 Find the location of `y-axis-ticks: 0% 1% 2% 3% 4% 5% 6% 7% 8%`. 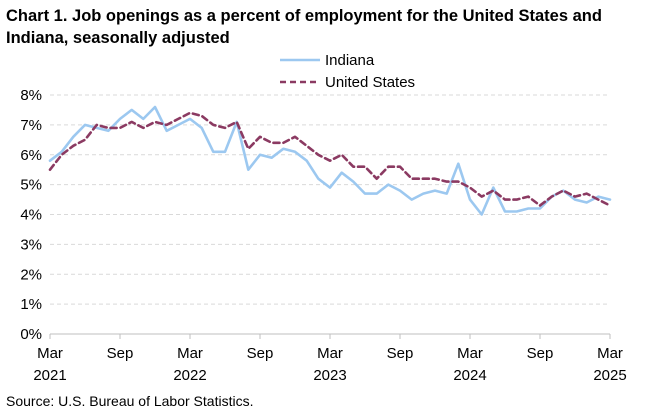

y-axis-ticks: 0% 1% 2% 3% 4% 5% 6% 7% 8% is located at coordinates (31, 215).